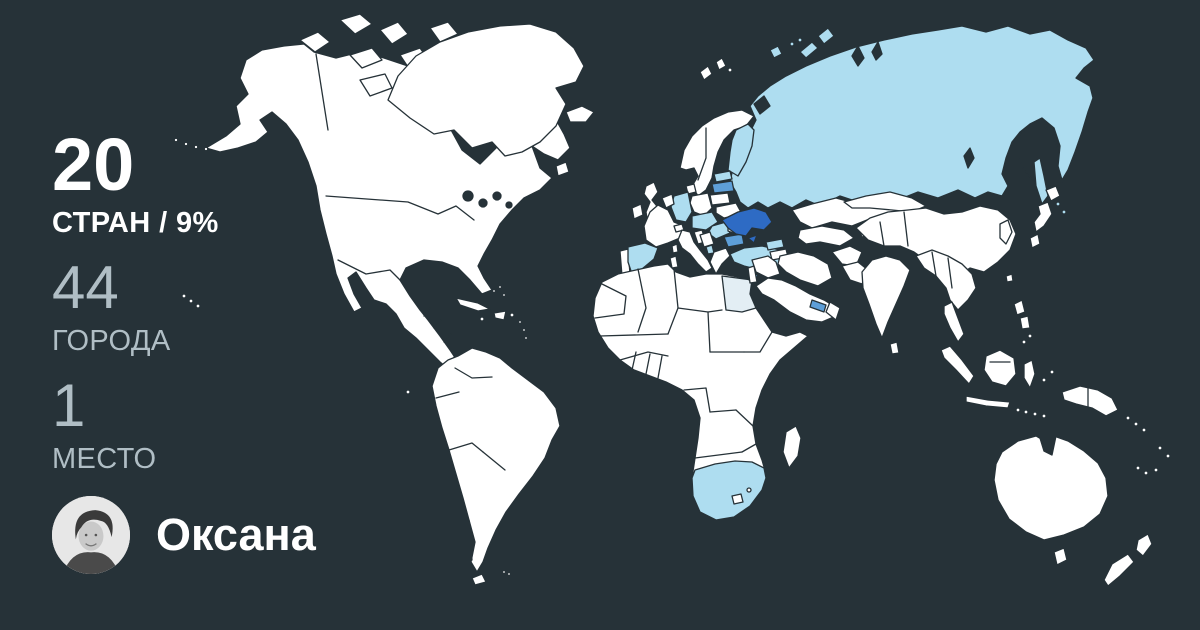  Describe the element at coordinates (135, 223) in the screenshot. I see `countries-label: СТРАН / 9%` at that location.